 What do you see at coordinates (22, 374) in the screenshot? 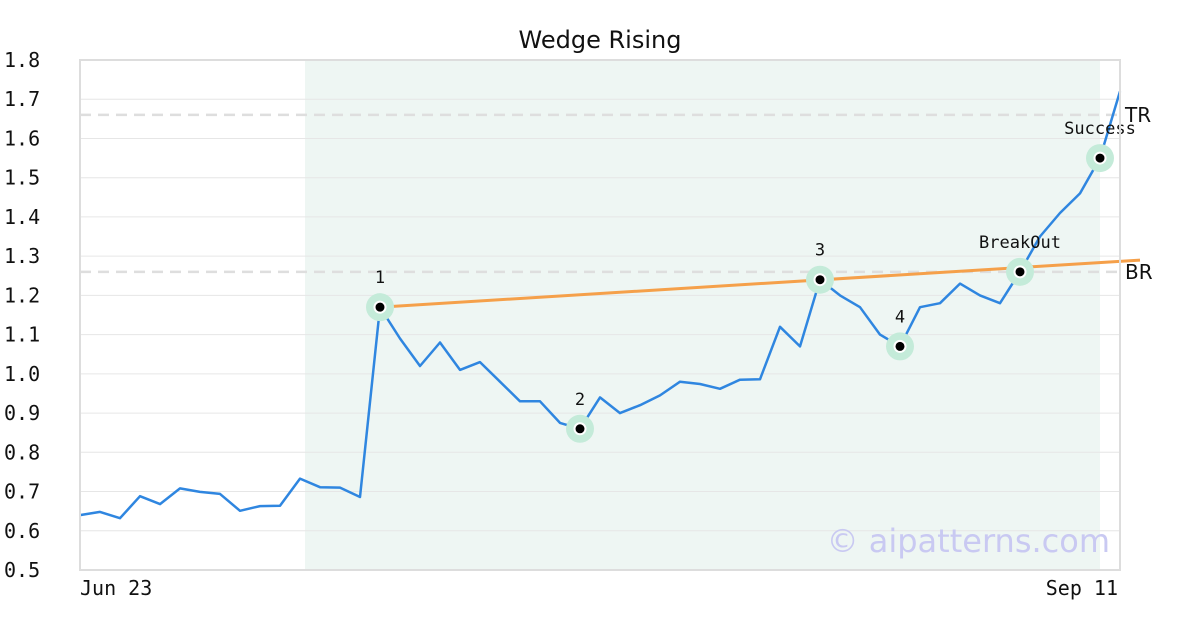
I see `y-tick-label: 1.0` at bounding box center [22, 374].